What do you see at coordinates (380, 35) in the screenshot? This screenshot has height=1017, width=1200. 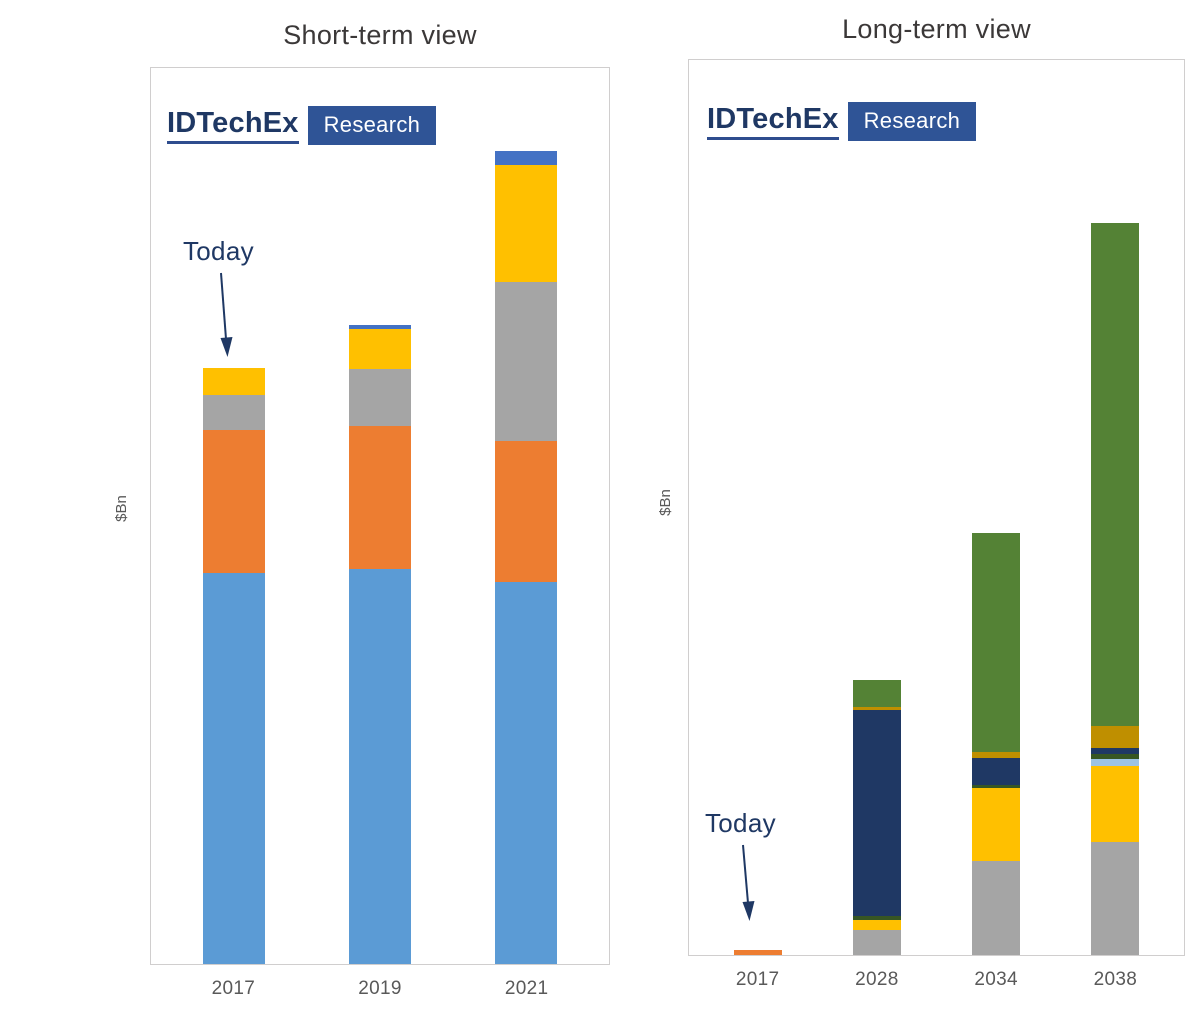 I see `chart-title-short-term: Short-term view` at bounding box center [380, 35].